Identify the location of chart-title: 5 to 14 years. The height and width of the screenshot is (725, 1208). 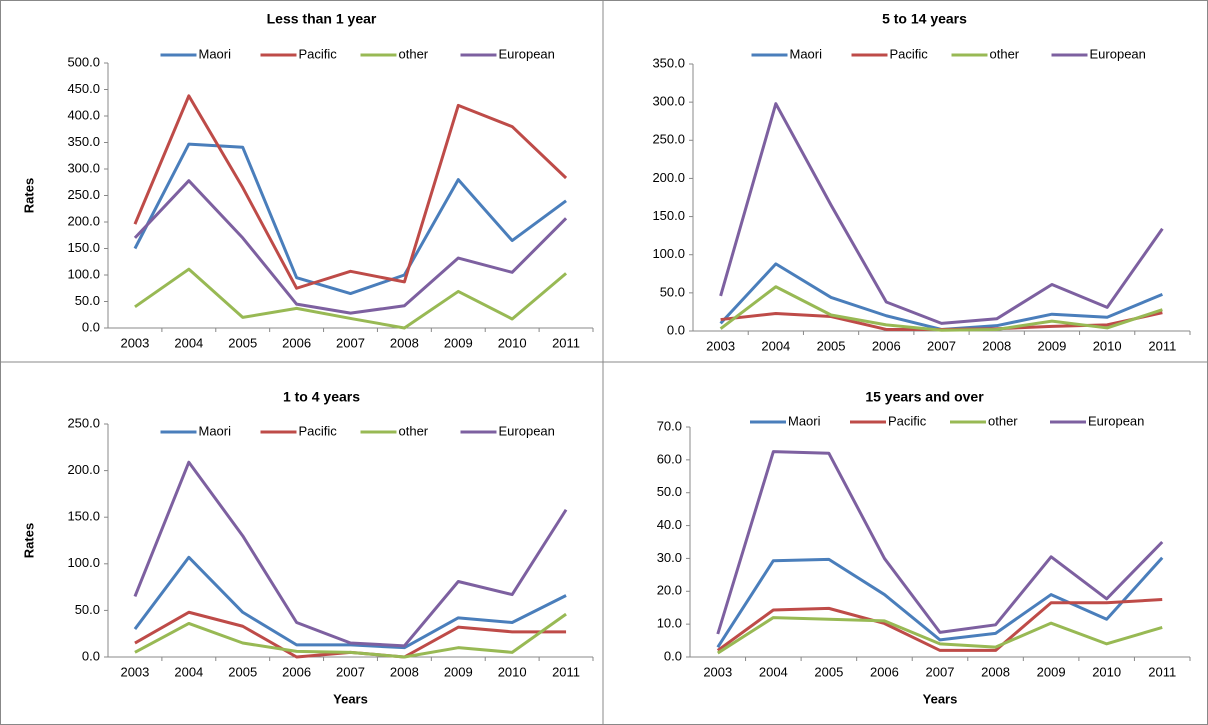
(924, 19).